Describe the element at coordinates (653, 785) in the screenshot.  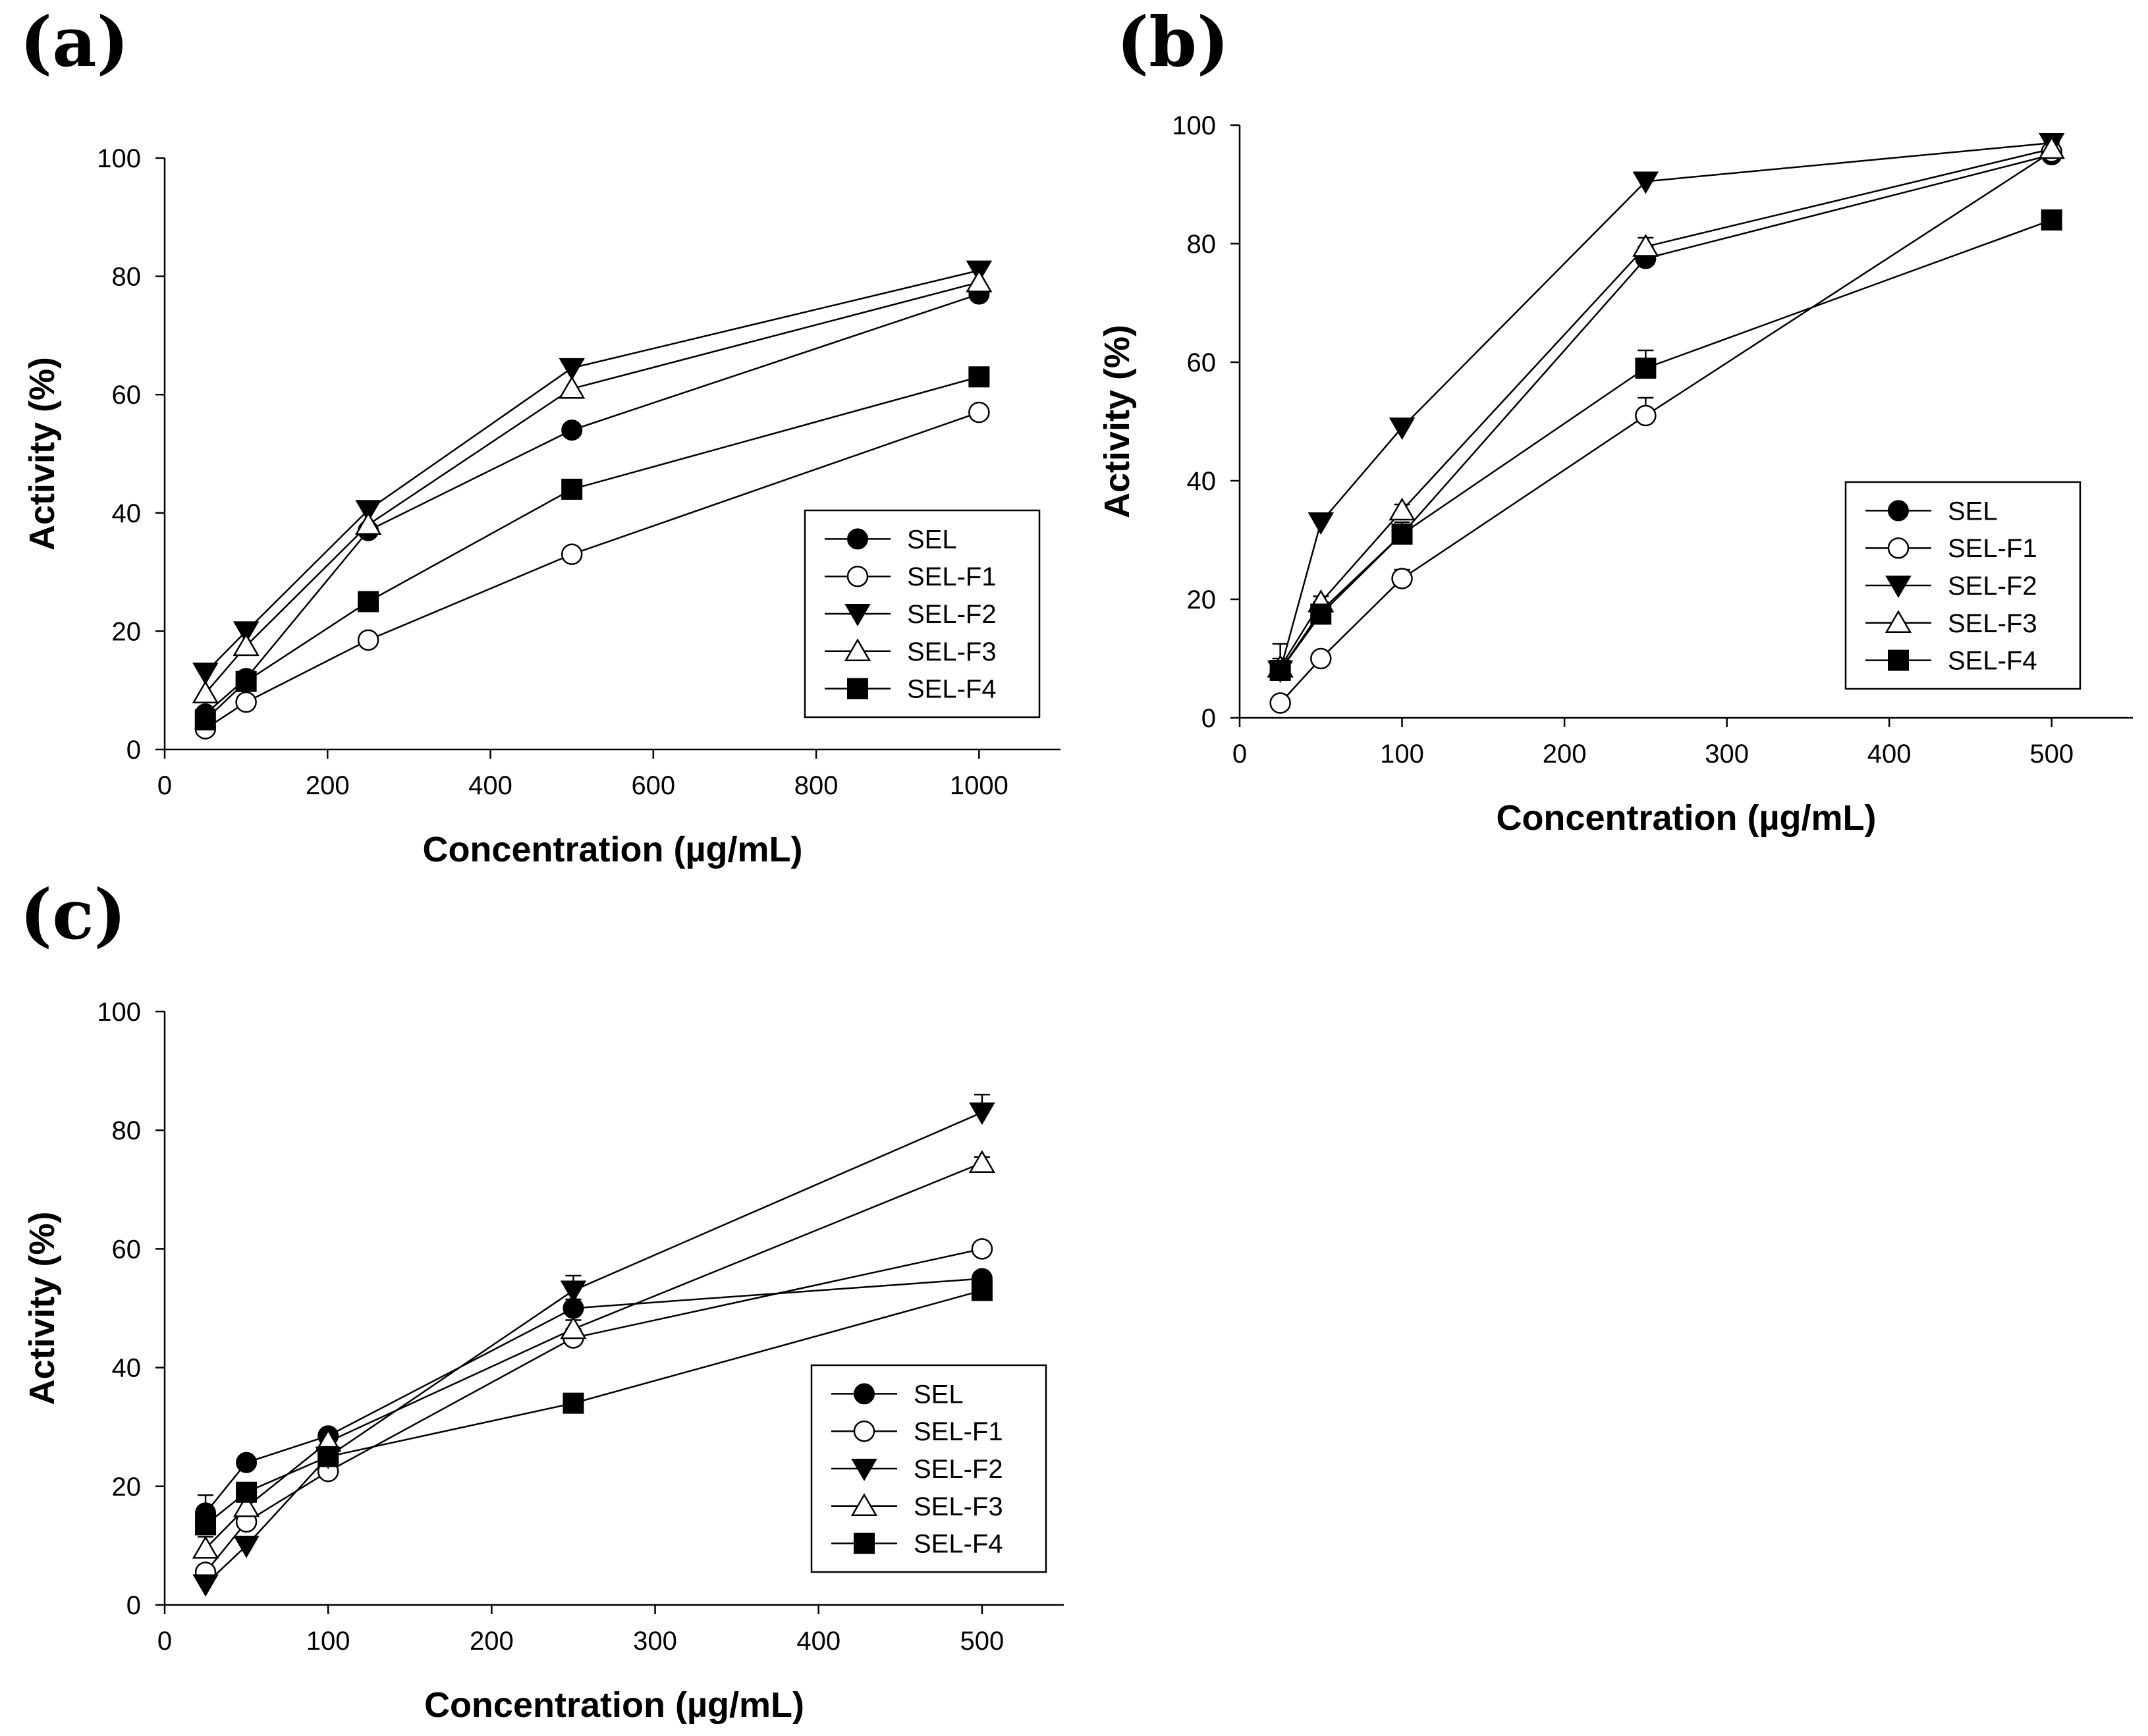
I see `x-tick-label: 600` at that location.